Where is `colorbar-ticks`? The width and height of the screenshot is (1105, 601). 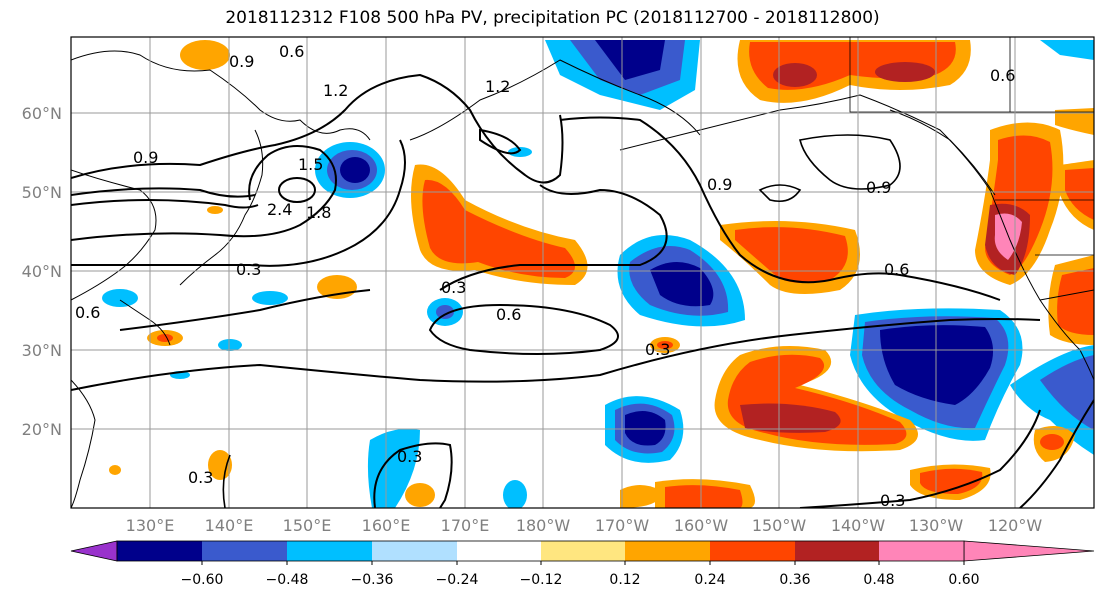 colorbar-ticks is located at coordinates (583, 563).